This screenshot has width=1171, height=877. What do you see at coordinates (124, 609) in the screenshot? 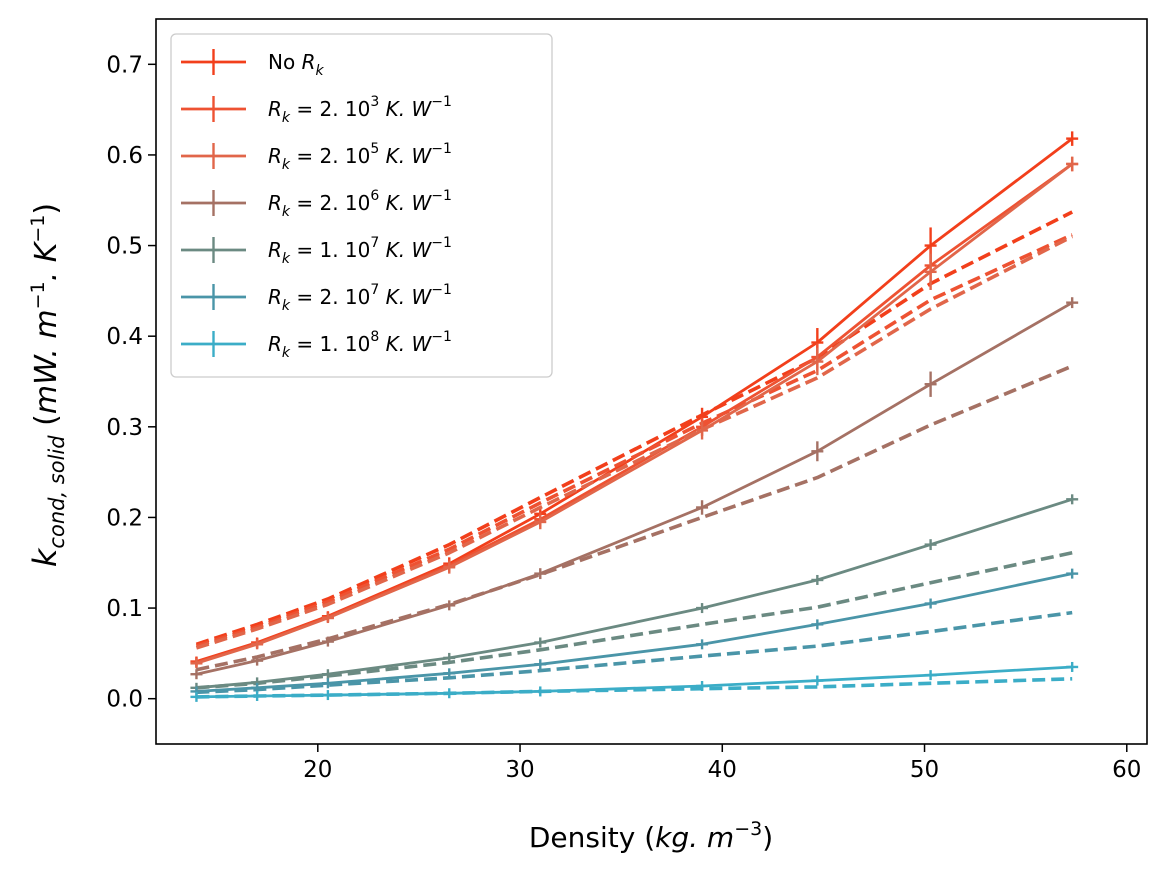
I see `y-tick-label-1: 0.1` at bounding box center [124, 609].